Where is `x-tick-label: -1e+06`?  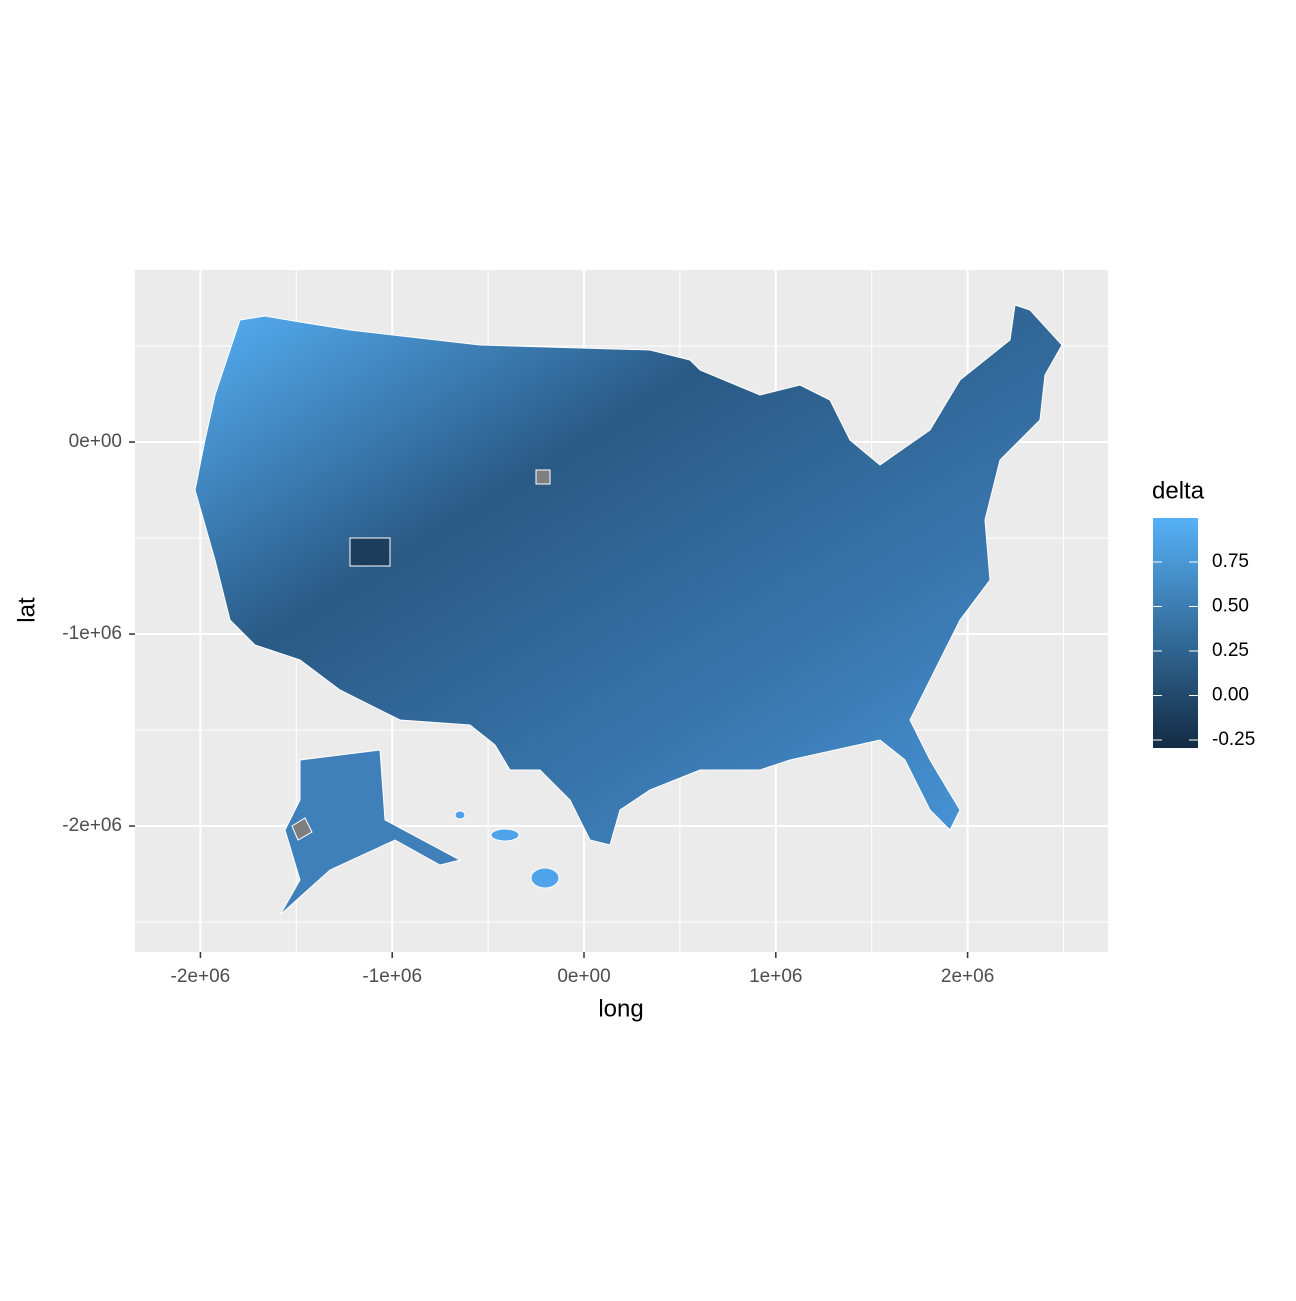
x-tick-label: -1e+06 is located at coordinates (392, 976).